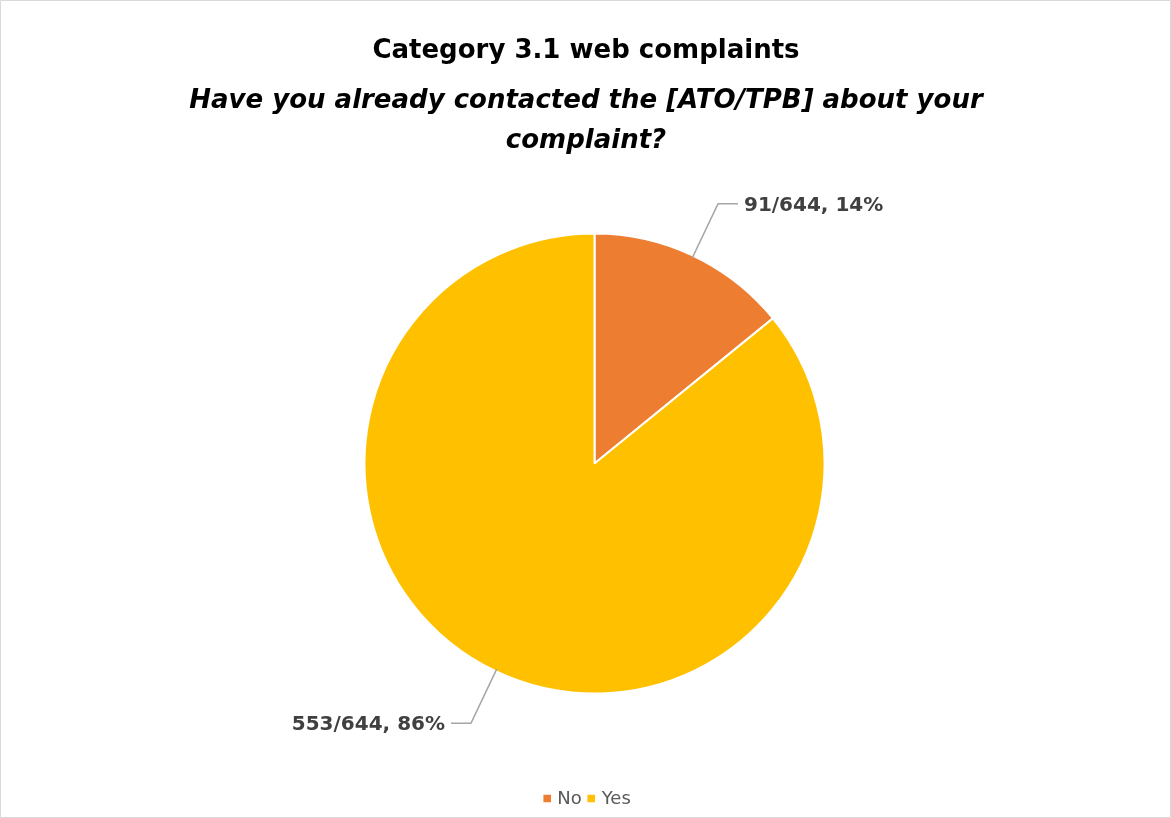 The width and height of the screenshot is (1171, 818). Describe the element at coordinates (616, 797) in the screenshot. I see `legend-label: Yes` at that location.